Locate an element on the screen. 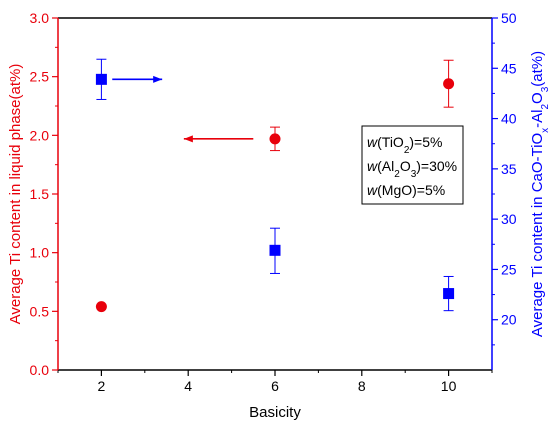 The image size is (550, 431). legend-box: w(TiO2)=5%w(Al2O3)=30%w(MgO)=5% is located at coordinates (412, 165).